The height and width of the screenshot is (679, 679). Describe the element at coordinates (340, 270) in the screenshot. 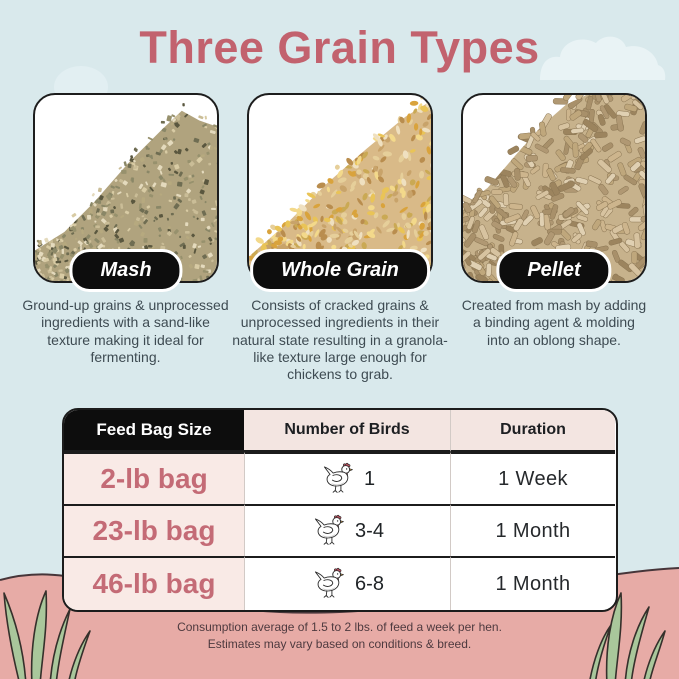

I see `grain-label-whole-grain: Whole Grain` at that location.